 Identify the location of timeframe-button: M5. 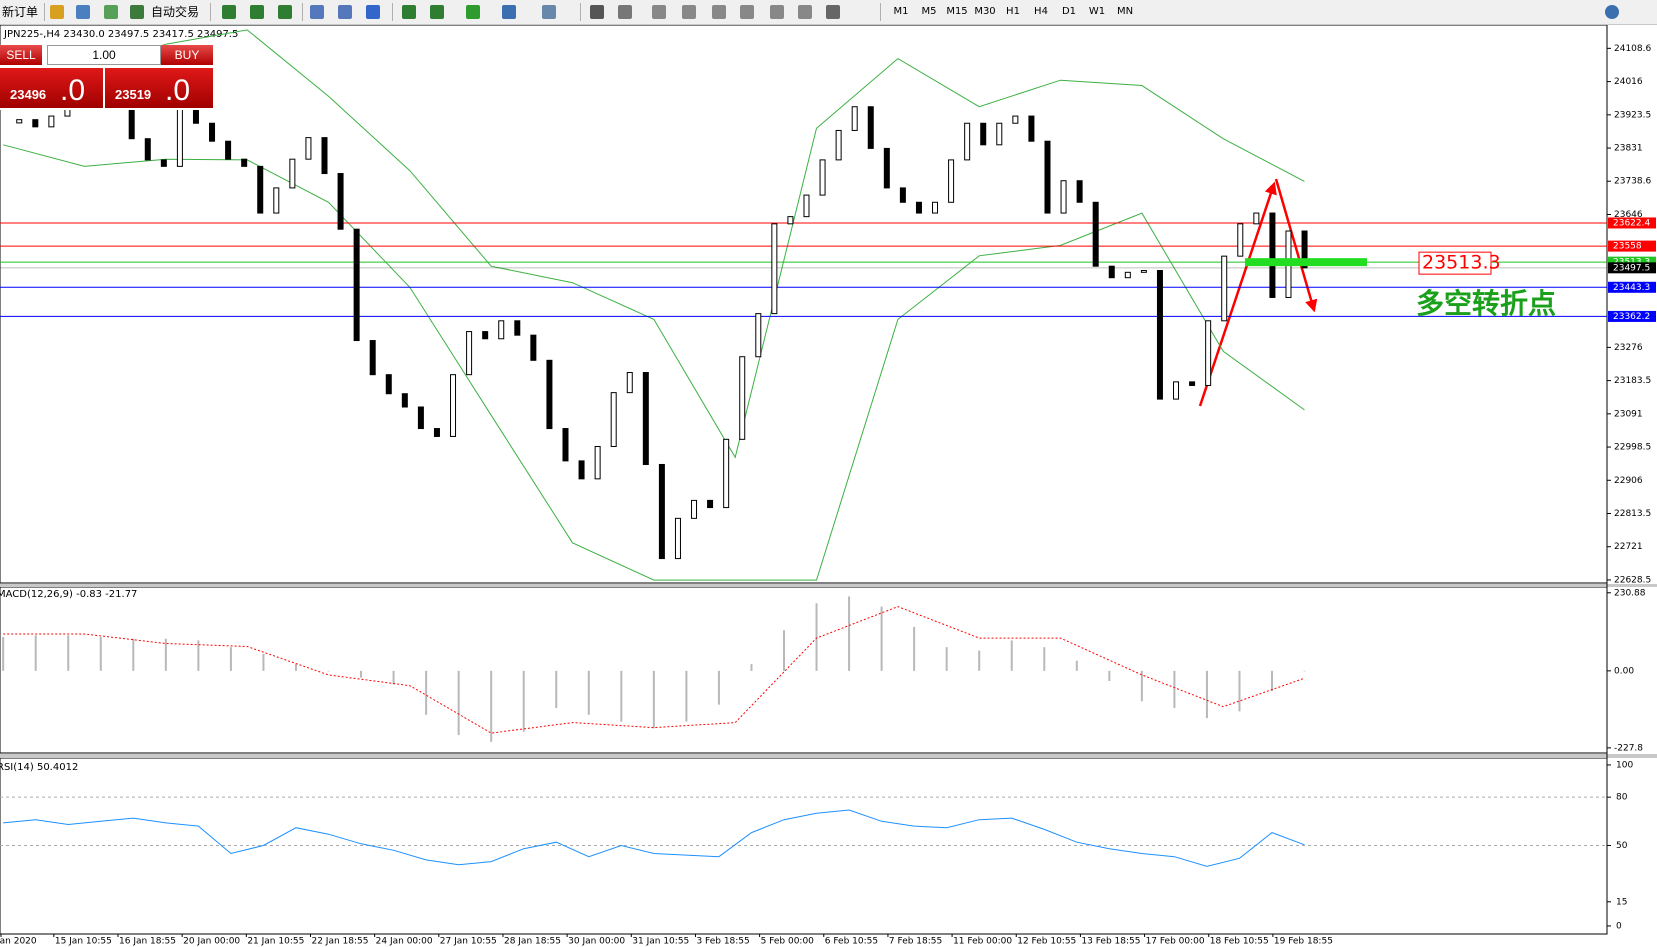
(929, 11).